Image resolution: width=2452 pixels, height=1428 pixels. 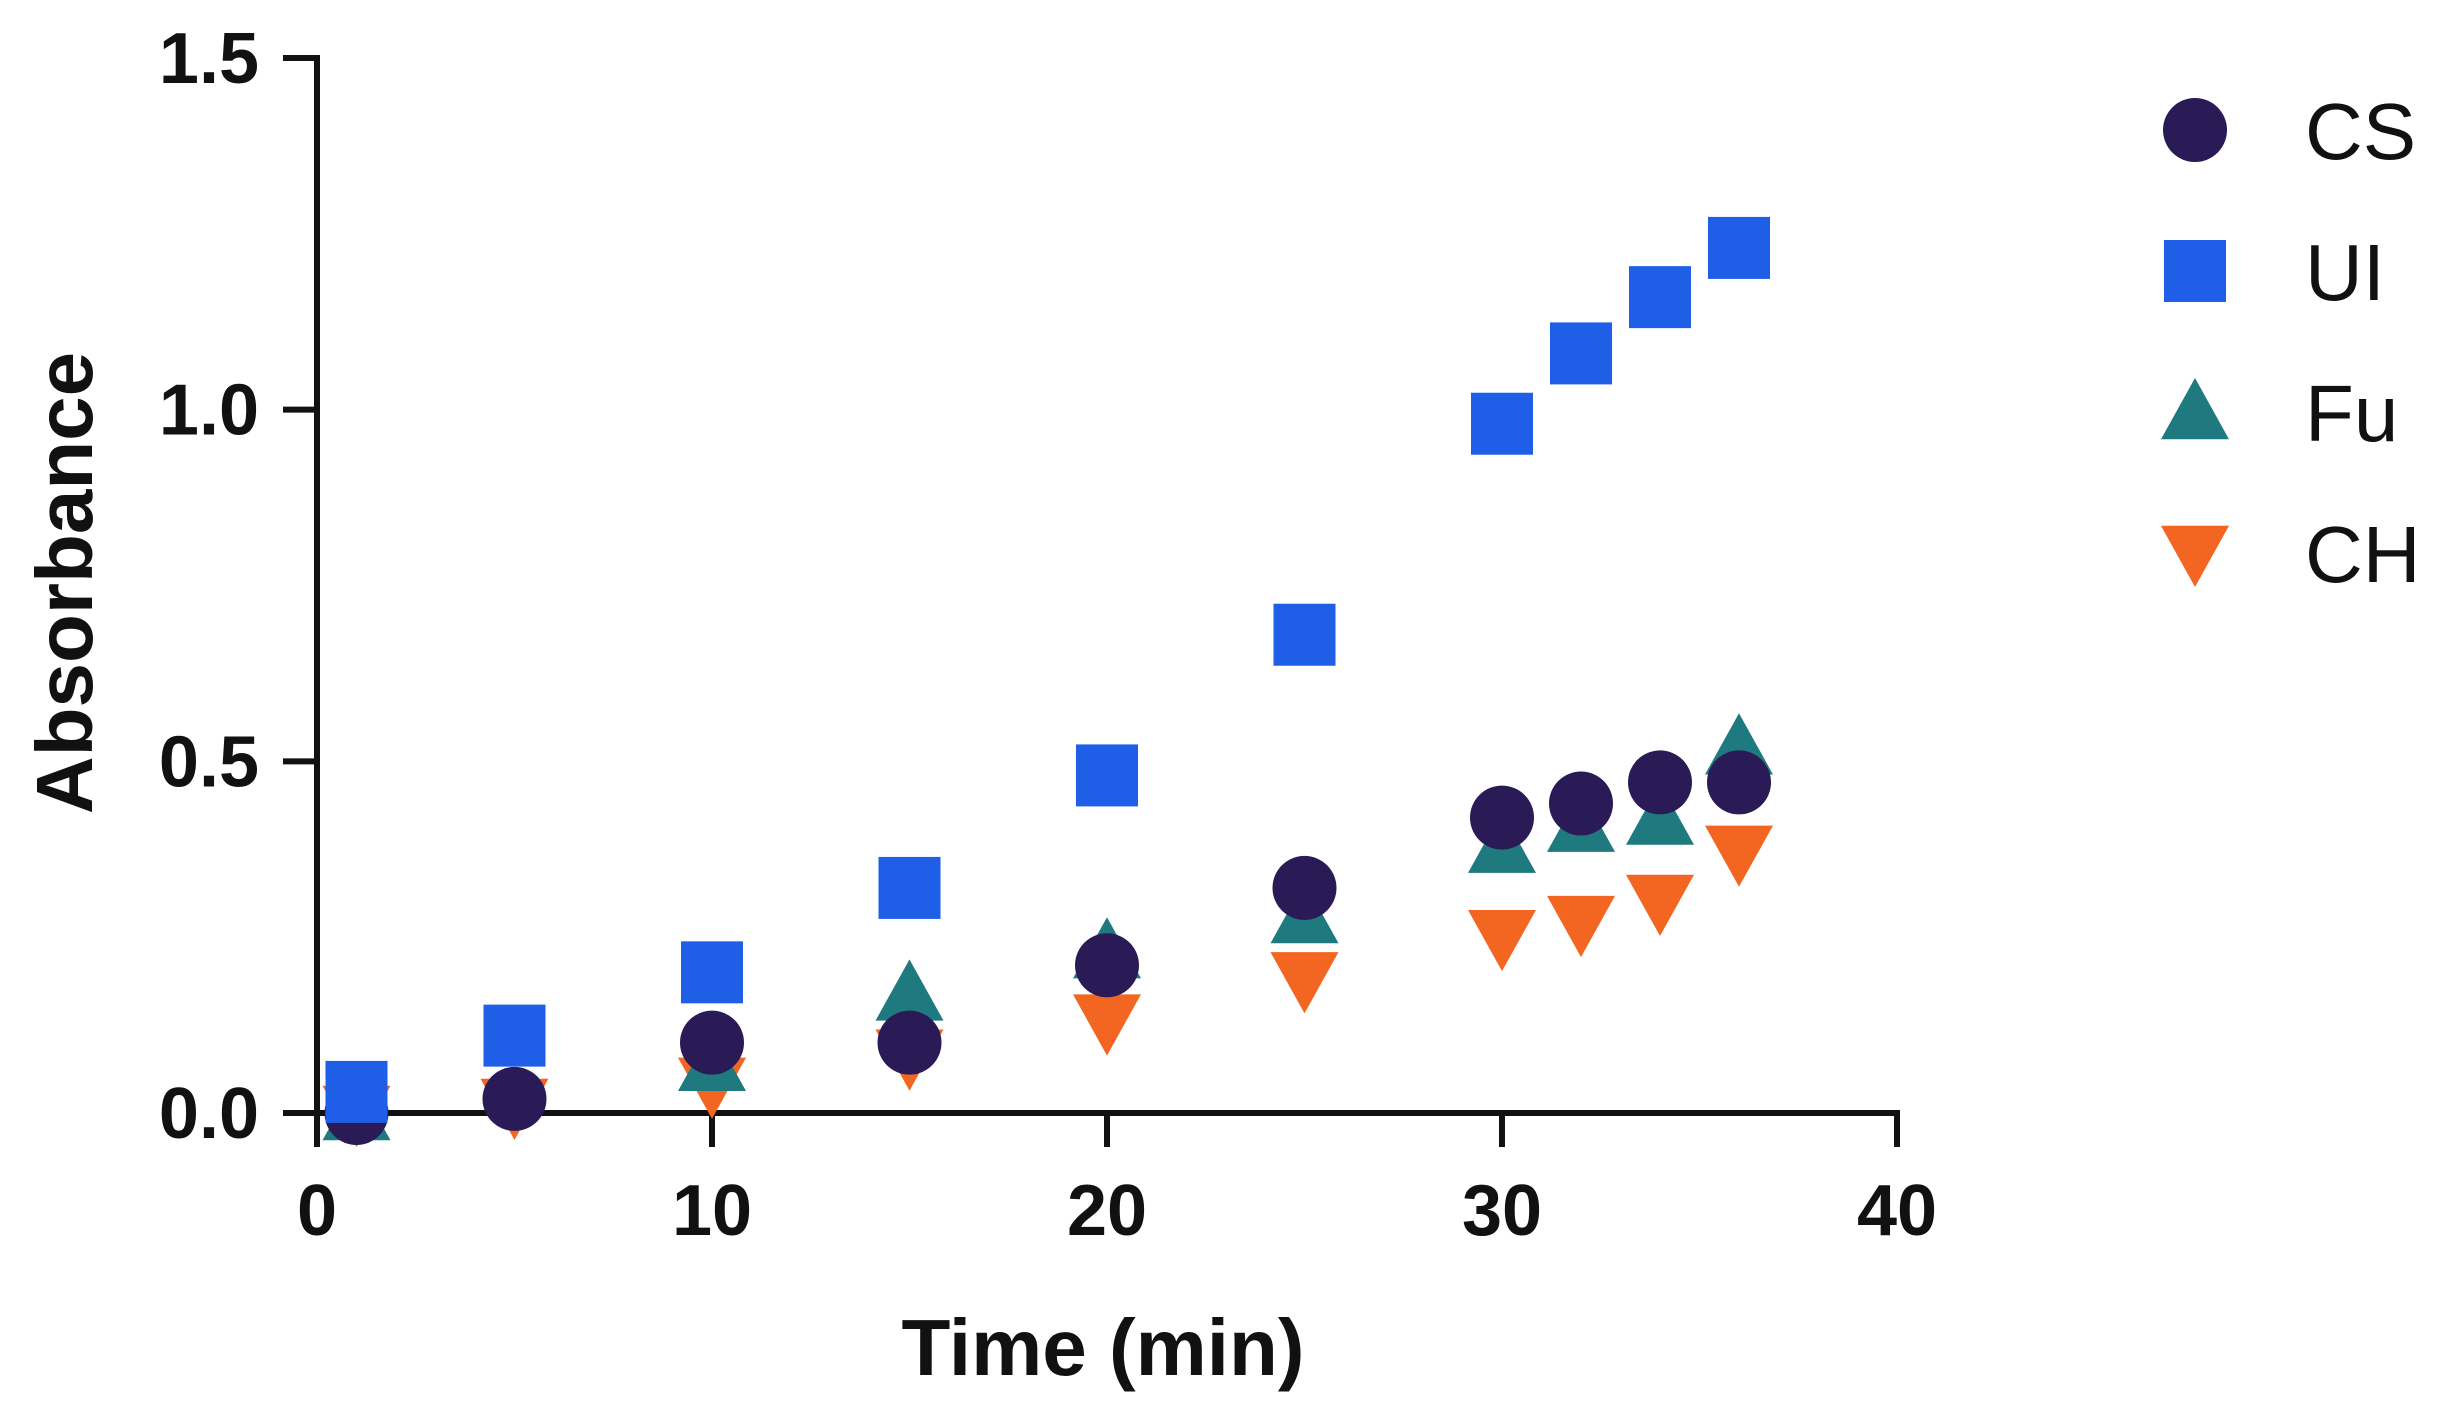 I want to click on legend-item-cs: CS, so click(x=2289, y=131).